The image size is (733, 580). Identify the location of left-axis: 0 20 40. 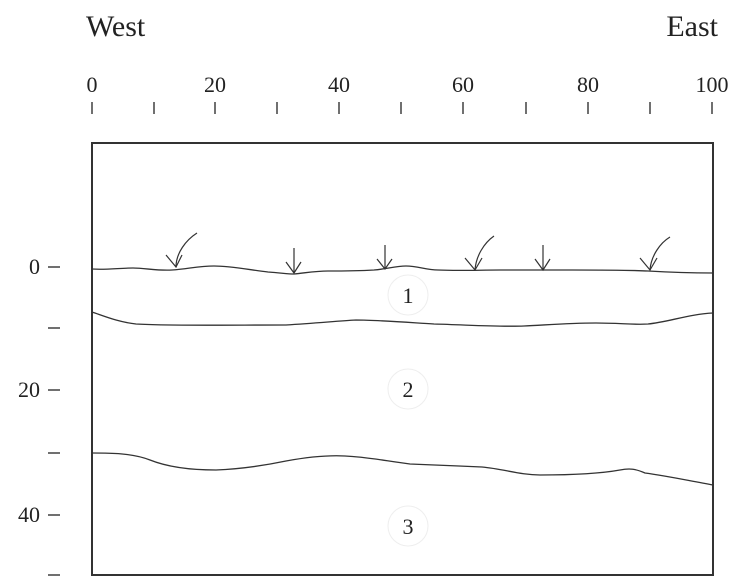
(39, 415).